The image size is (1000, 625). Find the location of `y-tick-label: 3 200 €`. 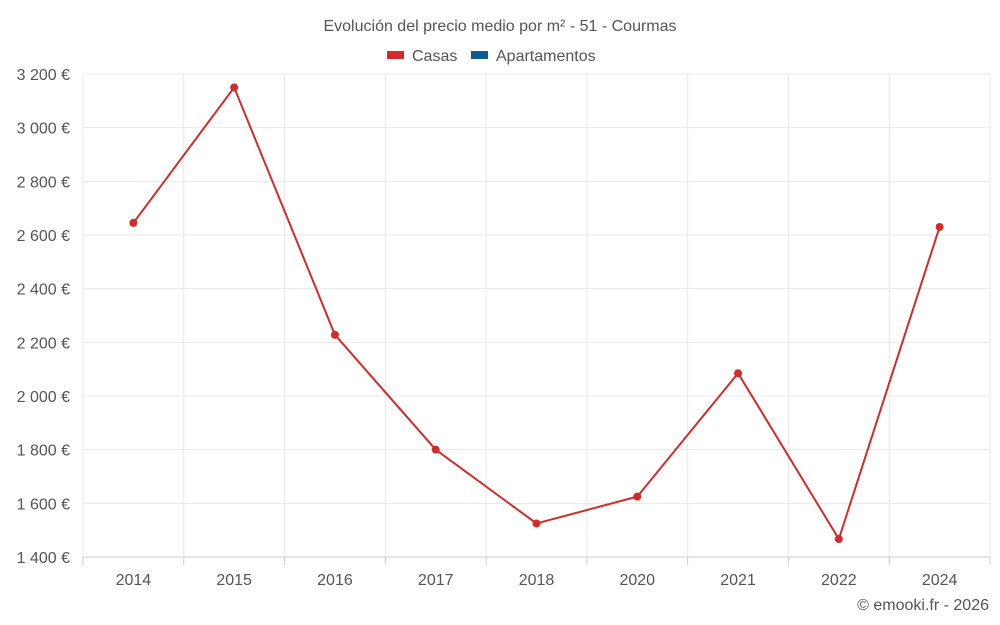

y-tick-label: 3 200 € is located at coordinates (43, 75).